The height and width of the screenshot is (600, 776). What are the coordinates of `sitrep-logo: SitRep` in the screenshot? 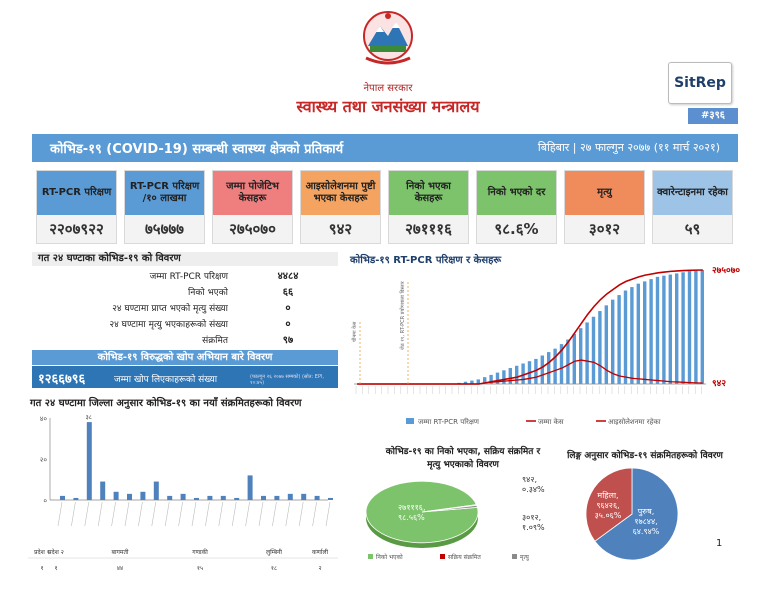 It's located at (700, 83).